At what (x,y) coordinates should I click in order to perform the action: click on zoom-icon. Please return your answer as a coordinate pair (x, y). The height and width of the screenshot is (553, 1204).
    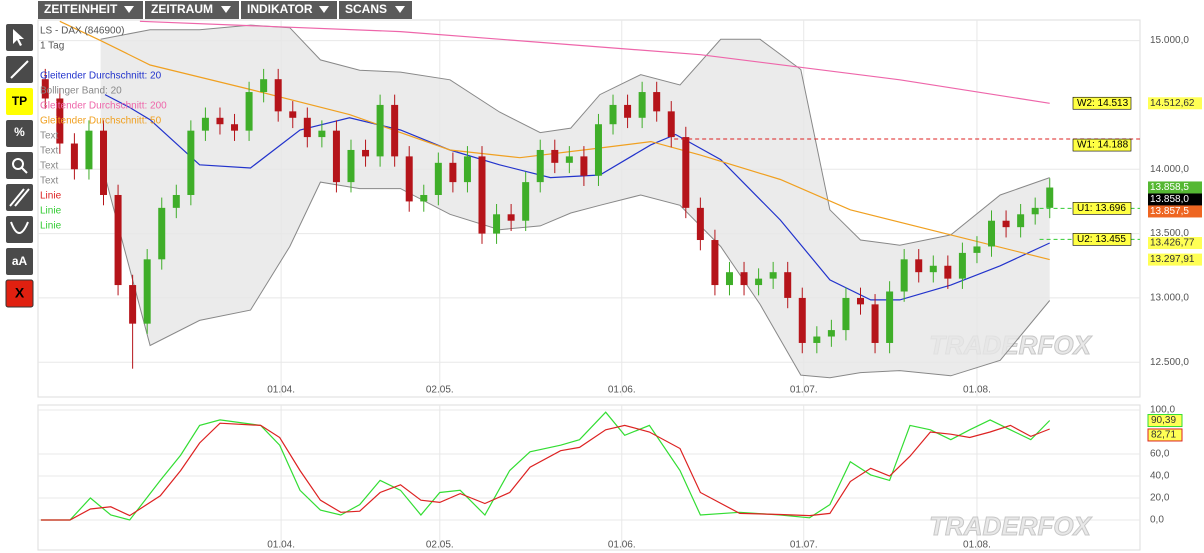
    Looking at the image, I should click on (18, 164).